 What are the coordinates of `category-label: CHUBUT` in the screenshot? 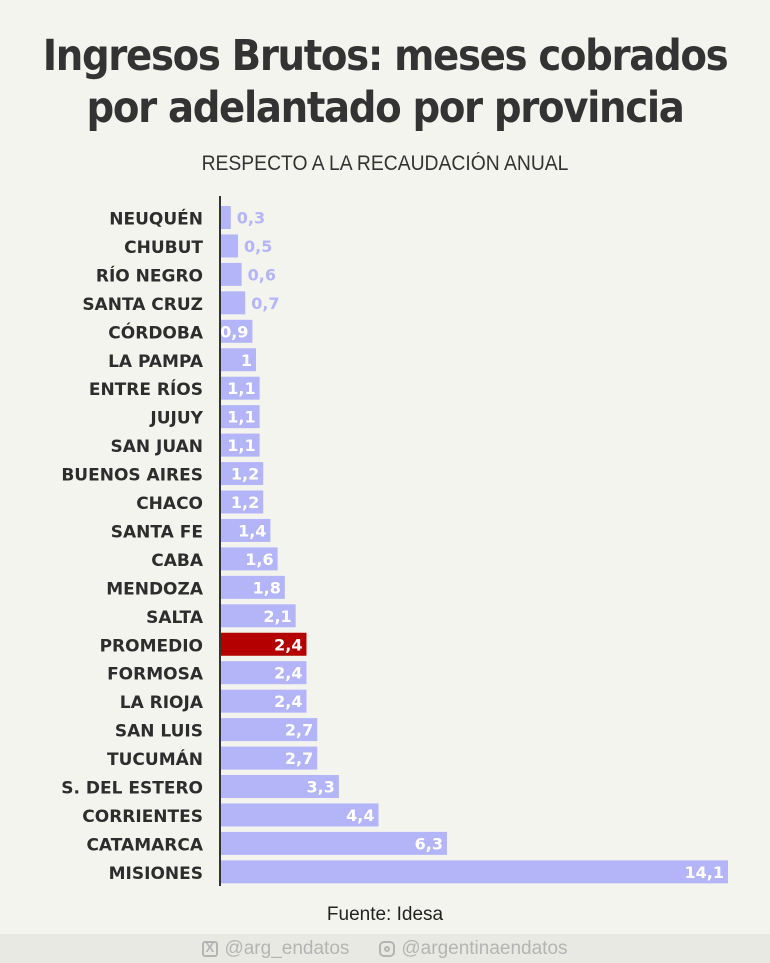 It's located at (163, 248).